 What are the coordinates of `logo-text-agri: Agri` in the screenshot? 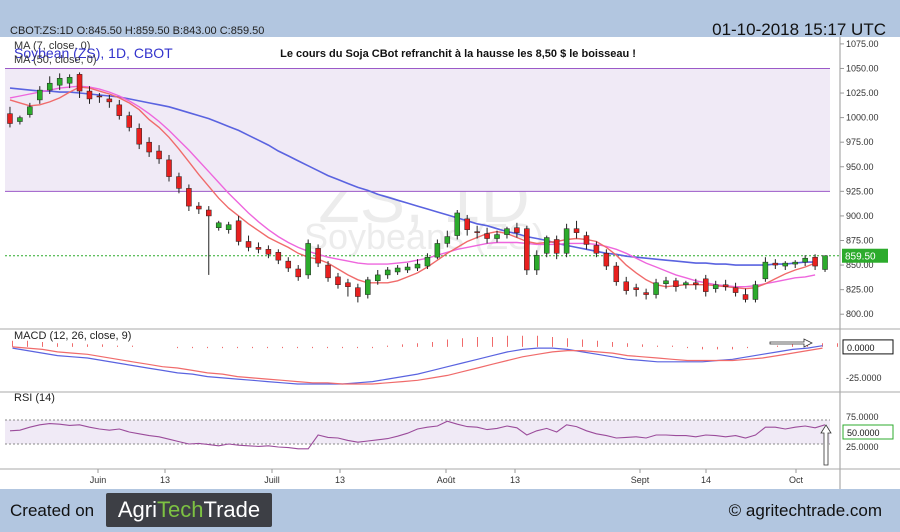 It's located at (137, 509).